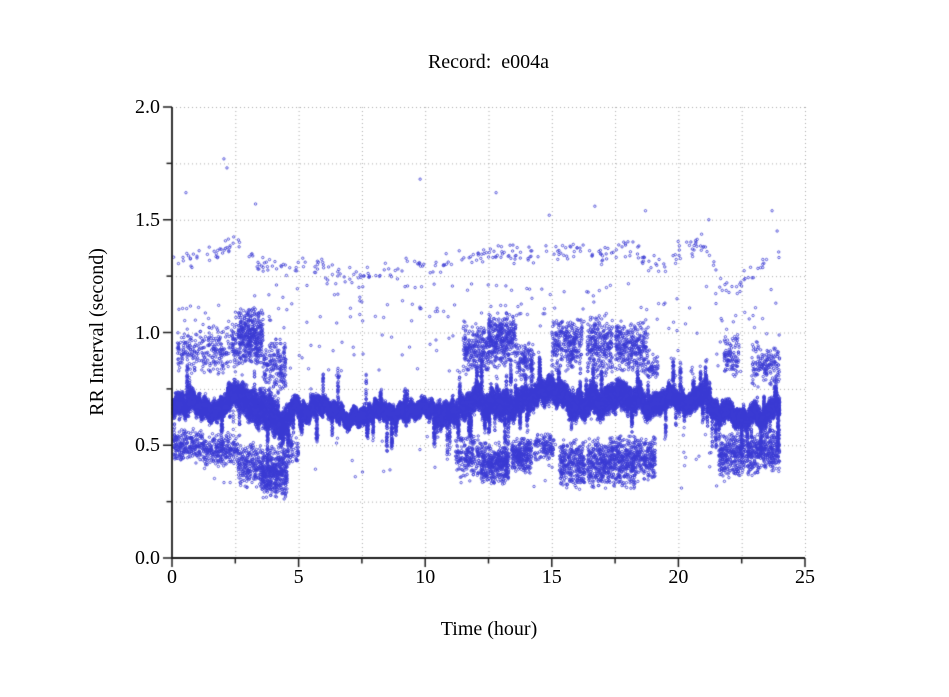 This screenshot has height=697, width=949. What do you see at coordinates (805, 577) in the screenshot?
I see `x-tick-label: 25` at bounding box center [805, 577].